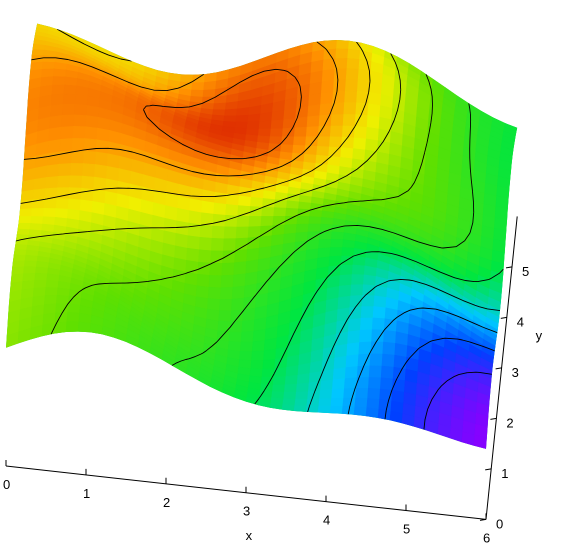  Describe the element at coordinates (166, 502) in the screenshot. I see `x-tick-label: 2` at that location.